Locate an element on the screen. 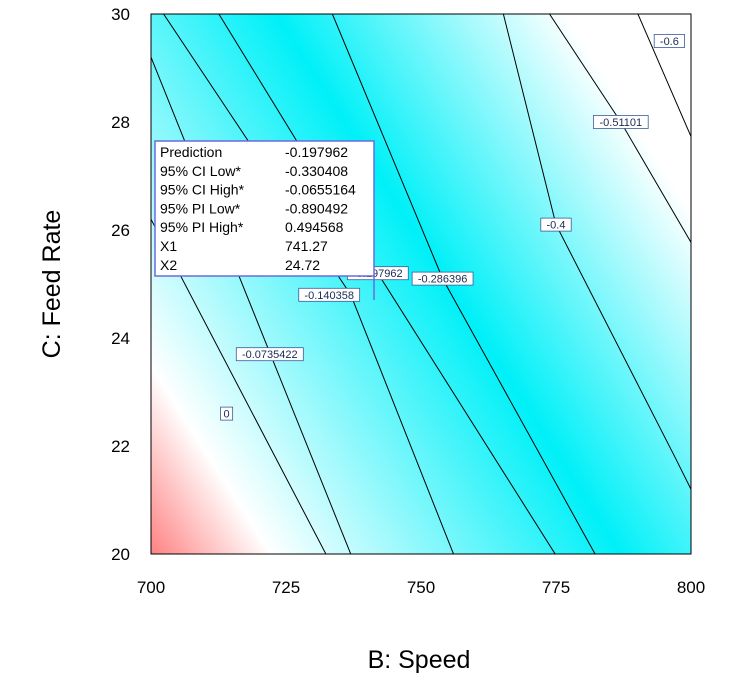 The width and height of the screenshot is (750, 689). tooltip-row-value: -0.0655164 is located at coordinates (320, 190).